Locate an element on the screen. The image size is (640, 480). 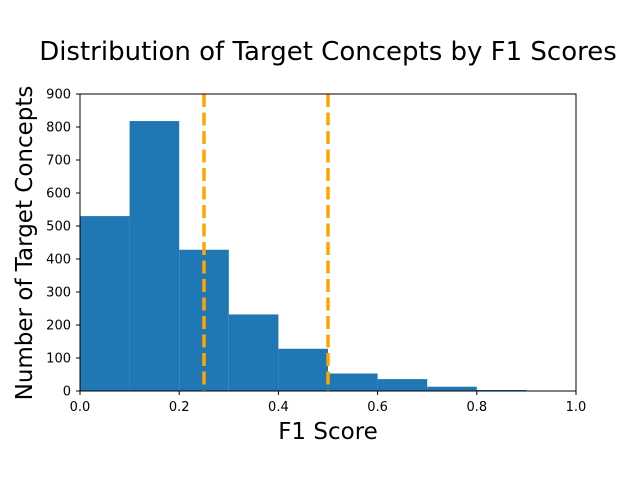
y-tick-label: 900 is located at coordinates (58, 95).